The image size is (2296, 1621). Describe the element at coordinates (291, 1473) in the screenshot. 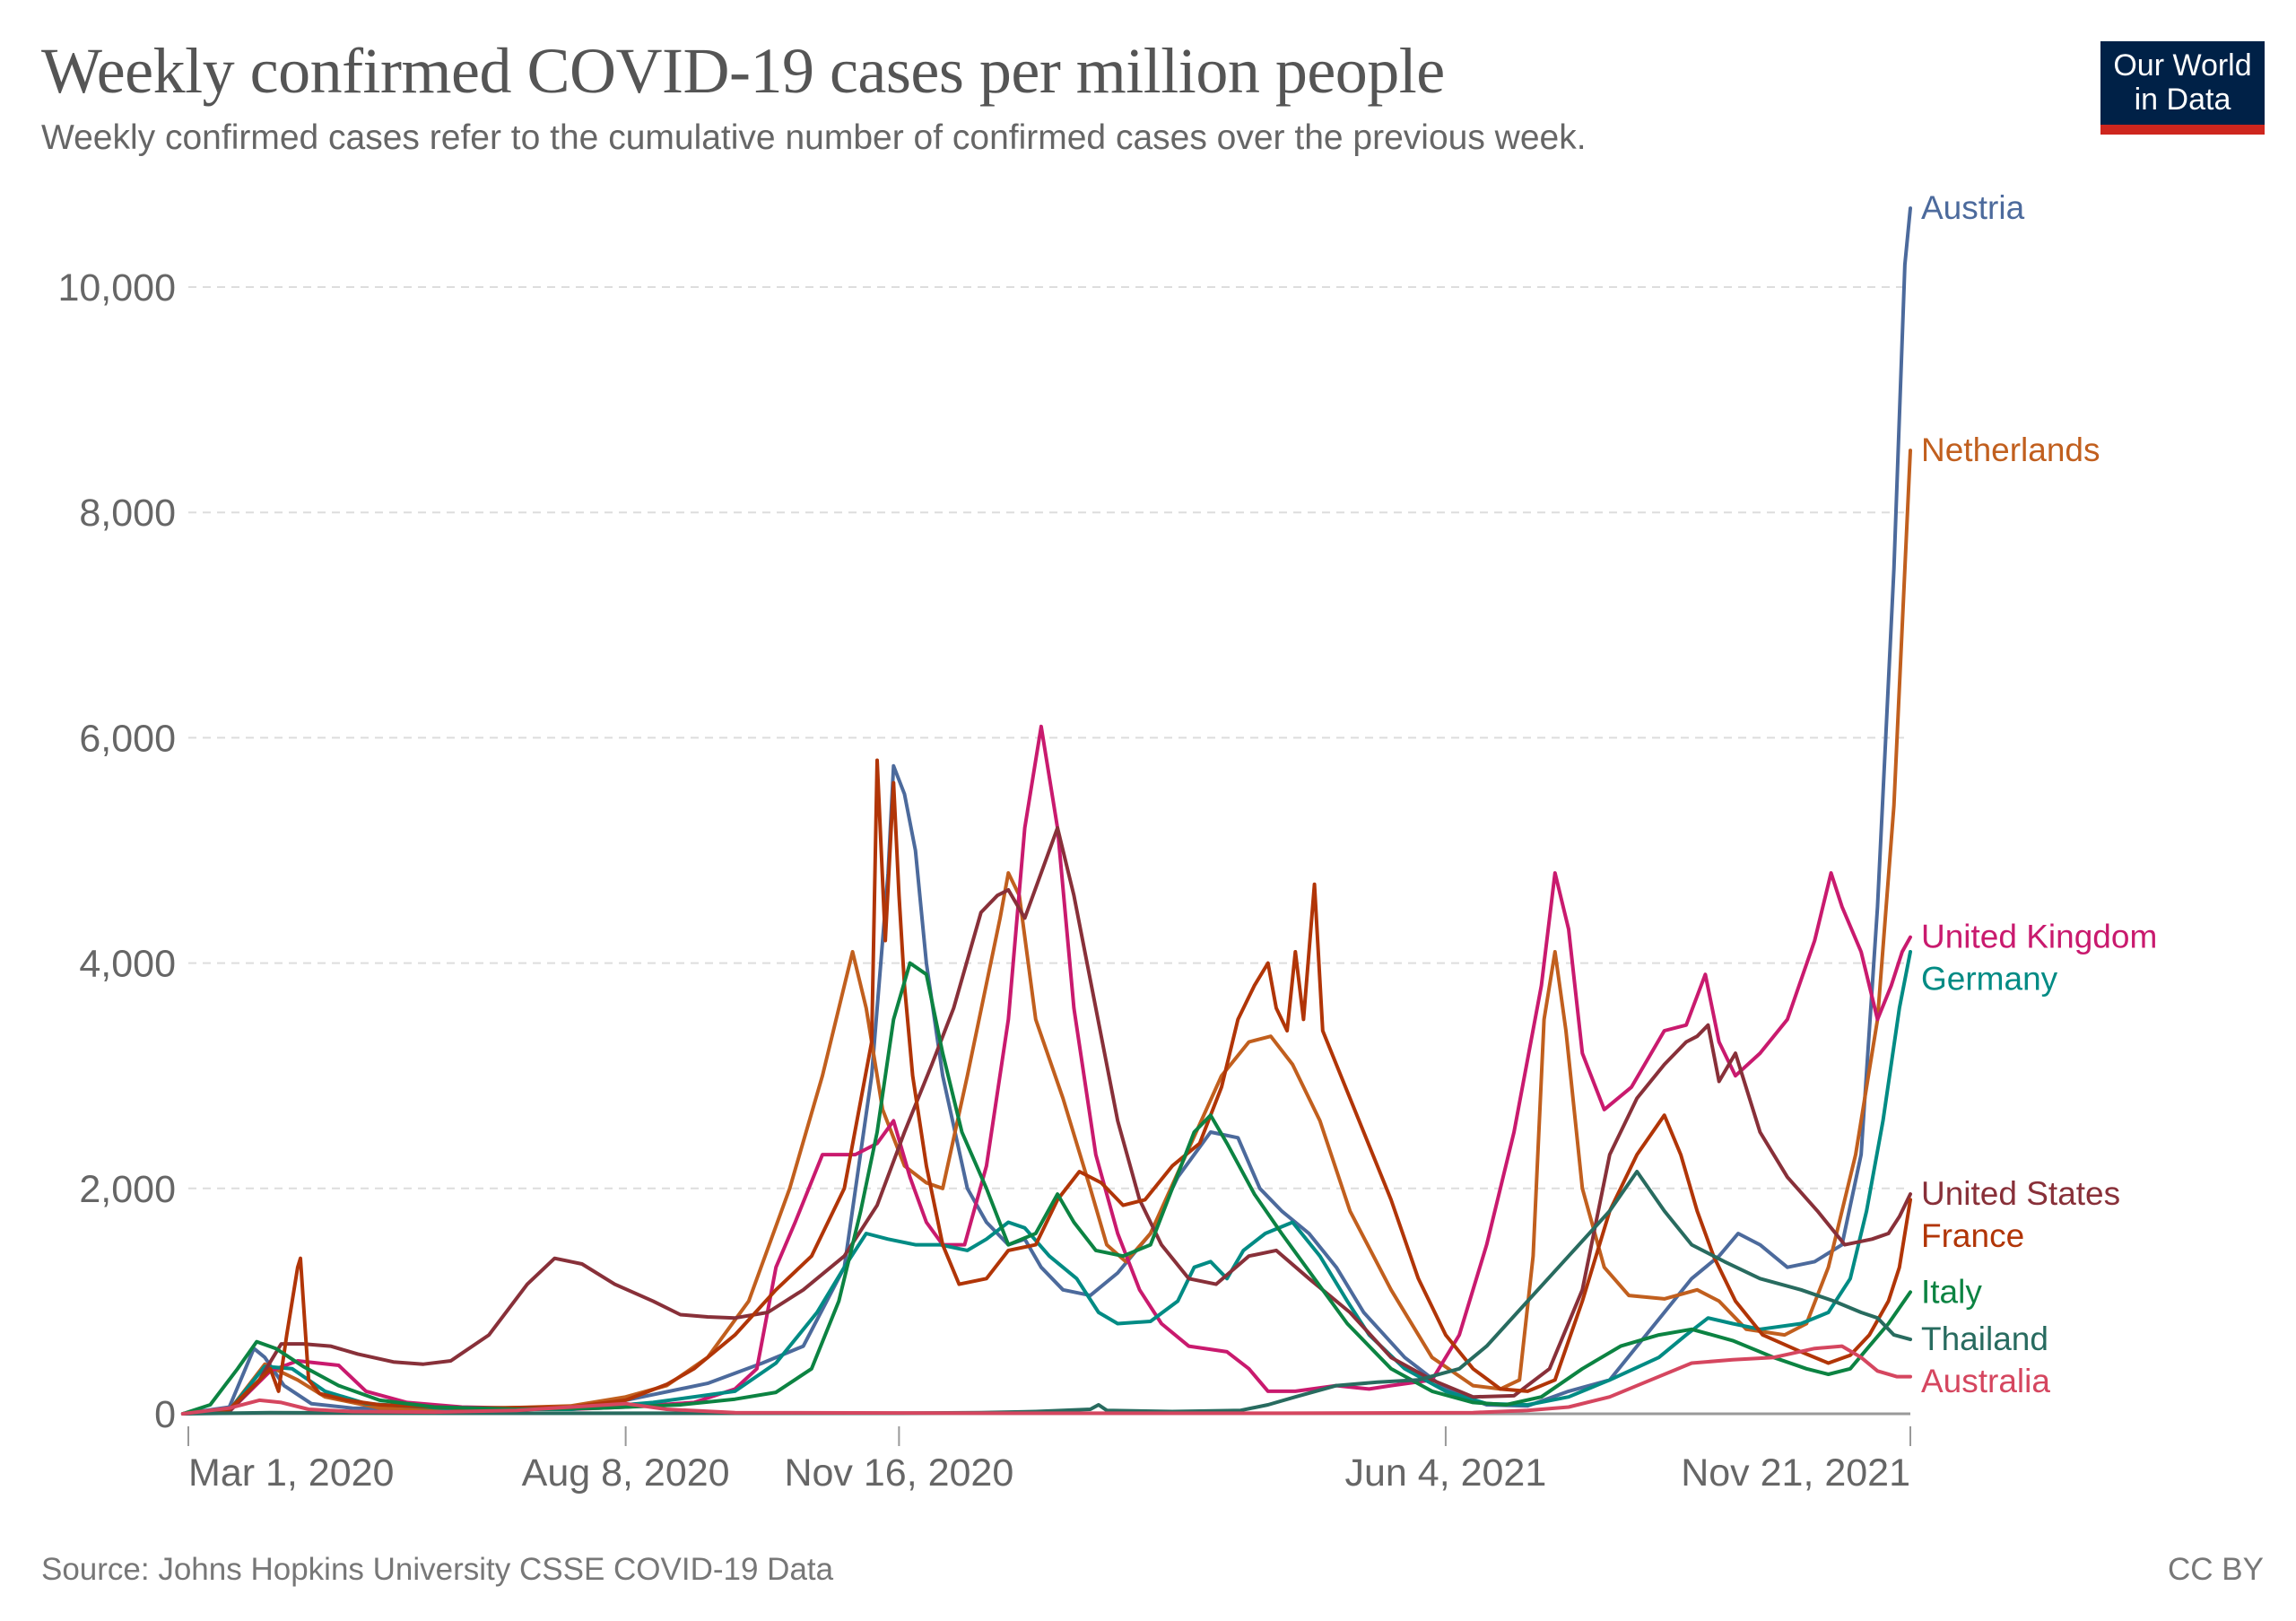

I see `x-tick-label: Mar 1, 2020` at that location.